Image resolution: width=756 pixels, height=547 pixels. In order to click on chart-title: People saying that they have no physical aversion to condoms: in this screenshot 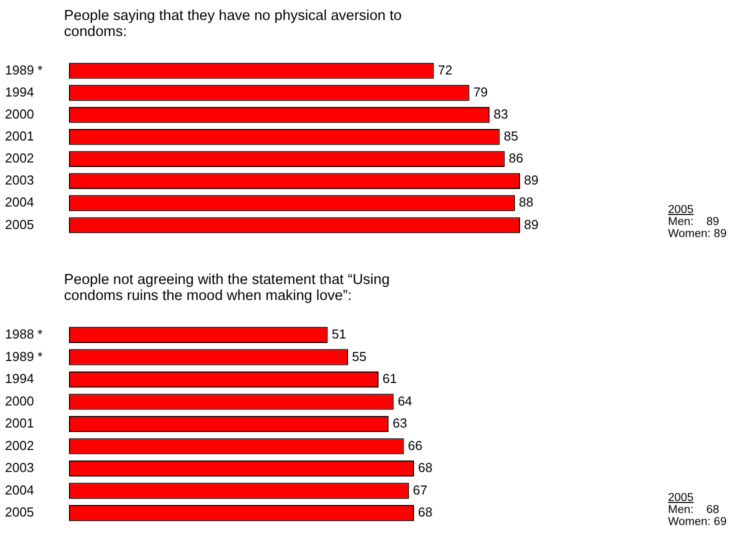, I will do `click(233, 24)`.